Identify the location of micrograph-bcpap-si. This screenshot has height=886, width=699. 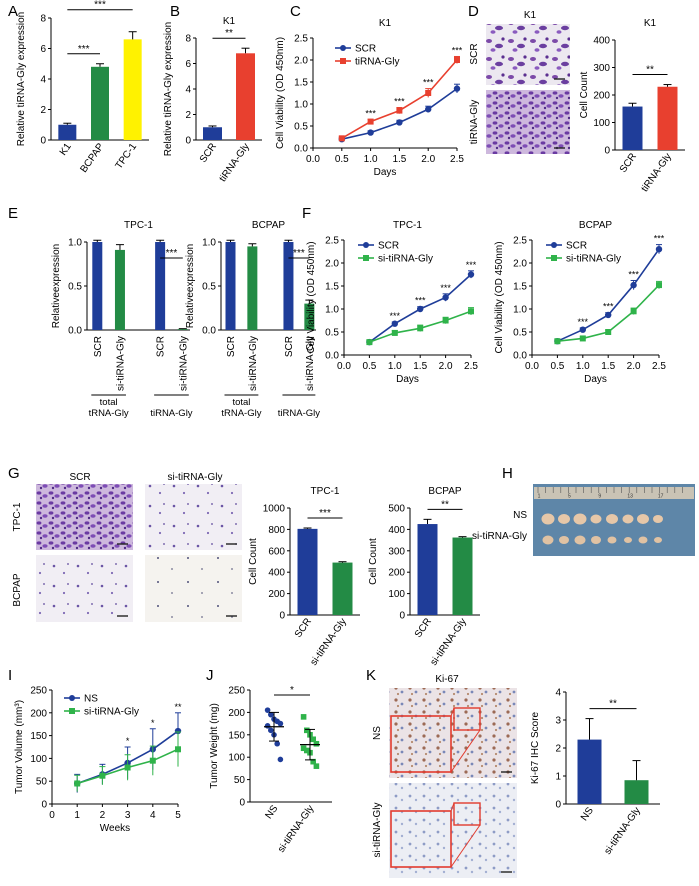
(193, 588).